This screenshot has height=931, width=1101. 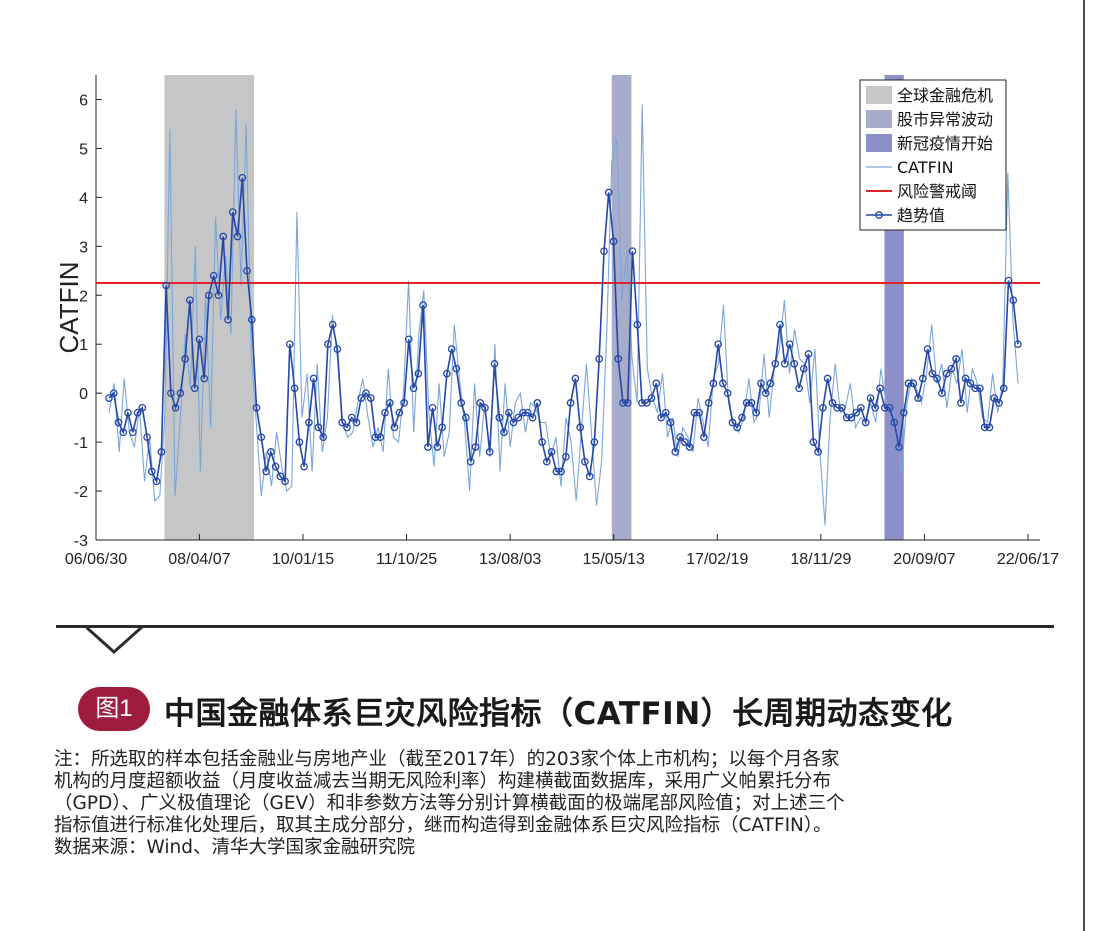 I want to click on x-tick-label: 08/04/07, so click(x=199, y=559).